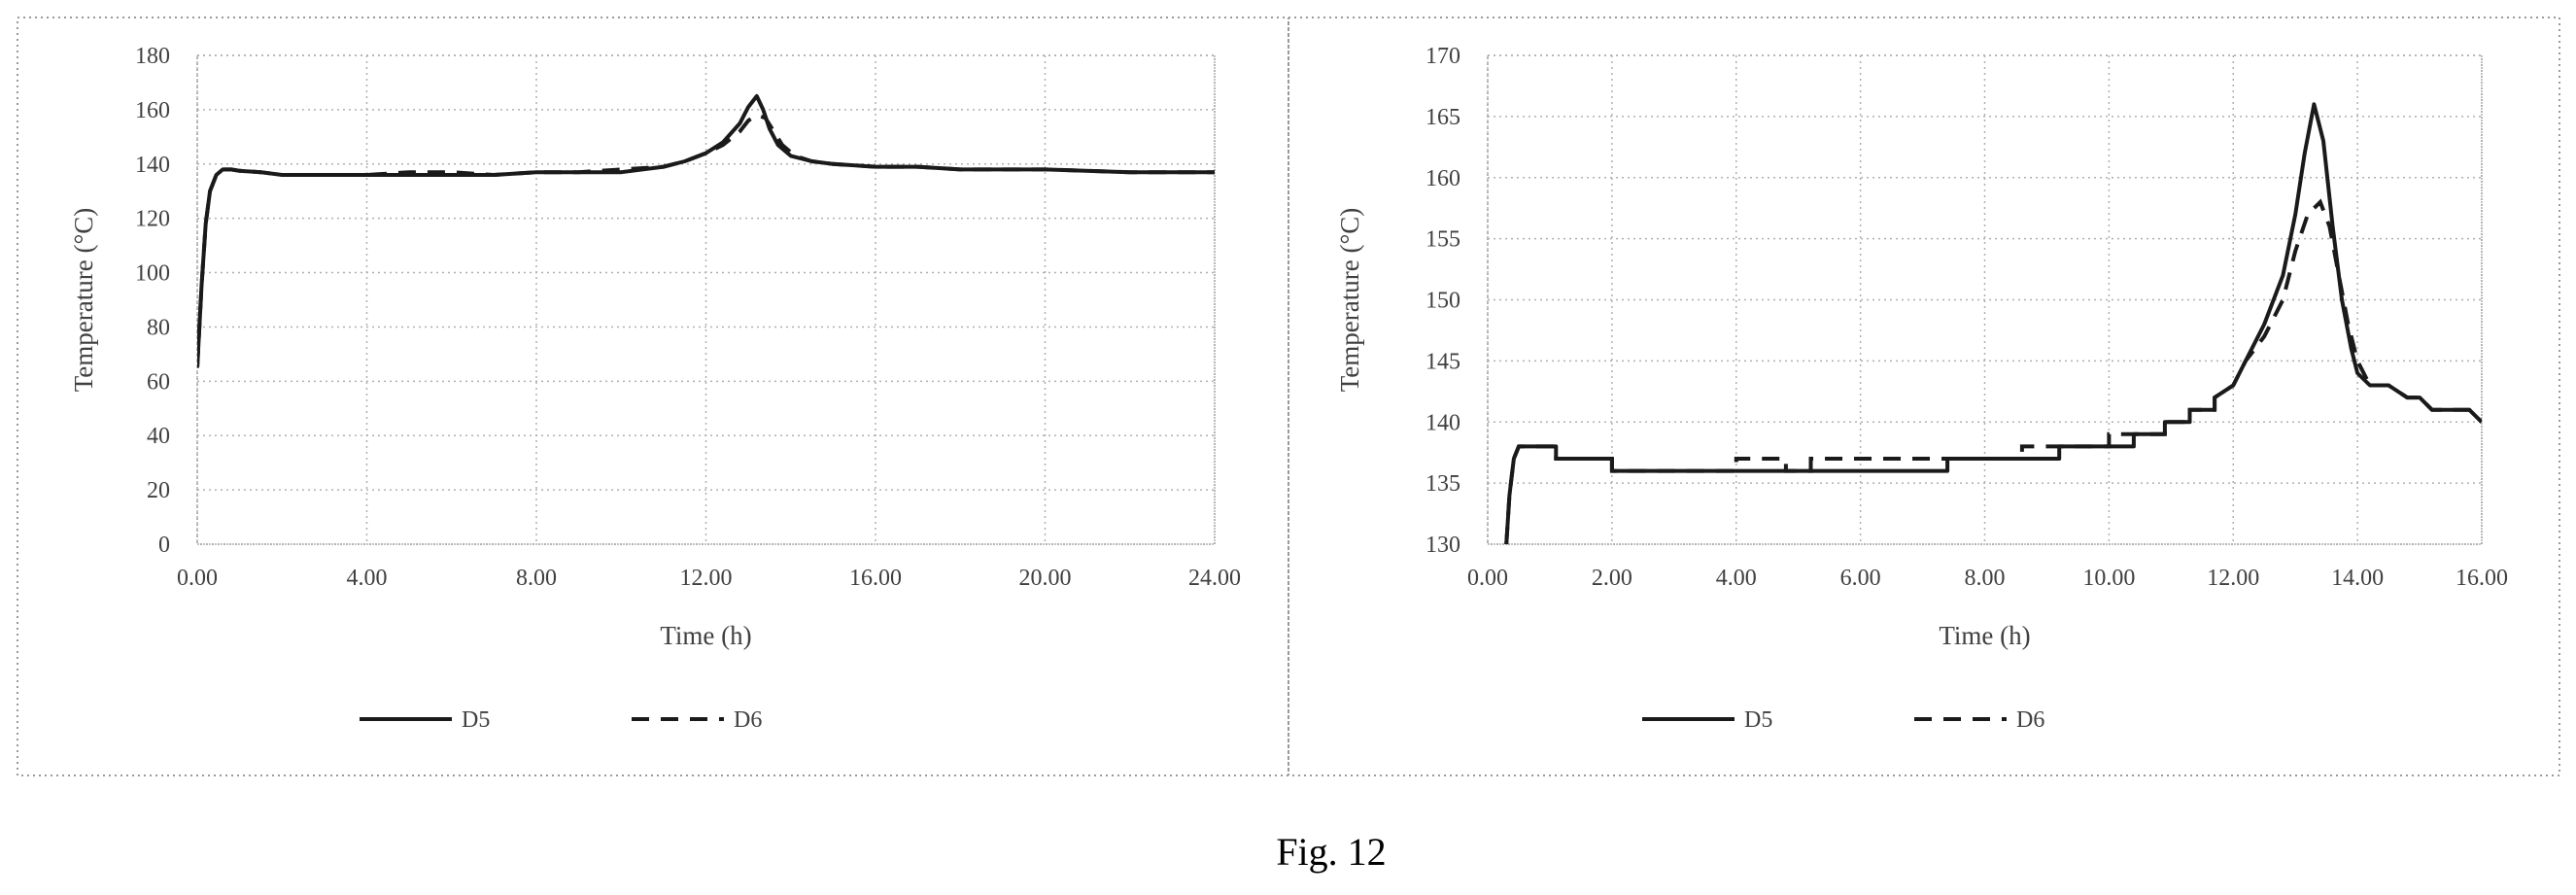  Describe the element at coordinates (1443, 484) in the screenshot. I see `y-tick-label: 135` at that location.